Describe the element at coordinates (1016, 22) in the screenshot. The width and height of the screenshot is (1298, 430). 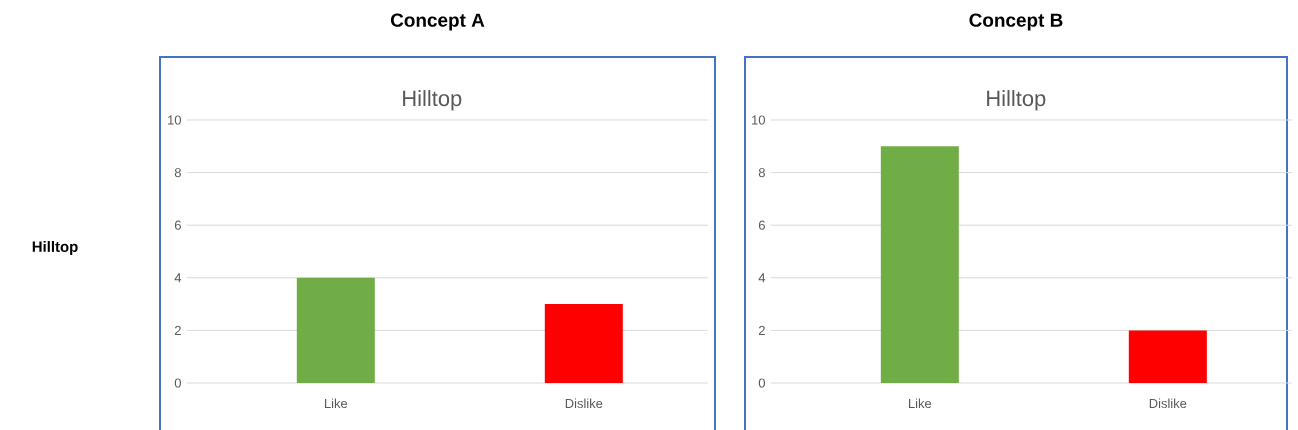
I see `chart-title: Concept B` at that location.